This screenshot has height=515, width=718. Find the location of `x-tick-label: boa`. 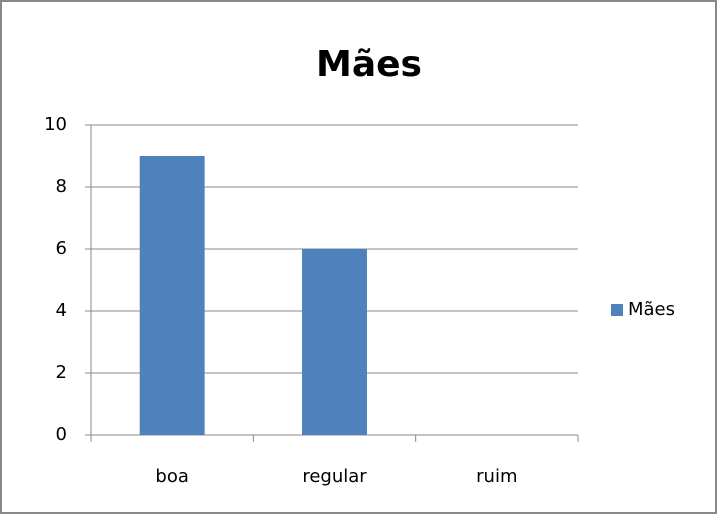

x-tick-label: boa is located at coordinates (171, 476).